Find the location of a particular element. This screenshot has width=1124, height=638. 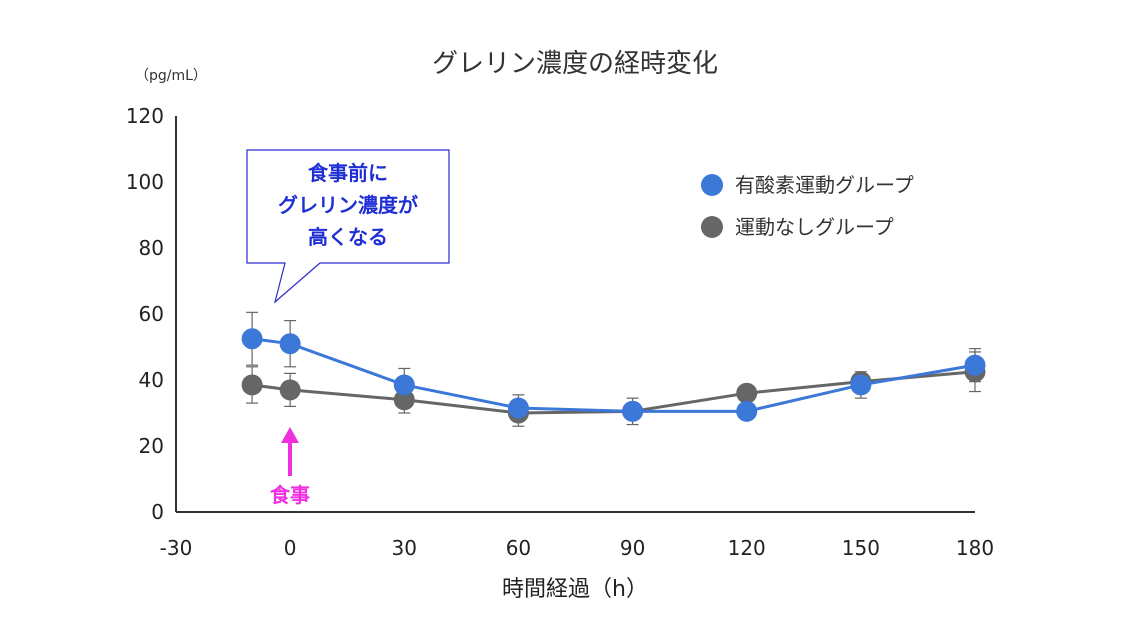

series-aerobic is located at coordinates (613, 368).